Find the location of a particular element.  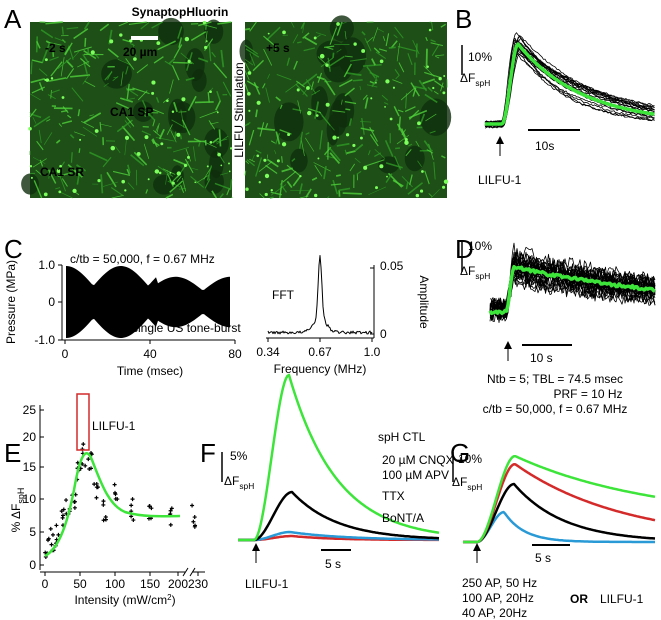

label: 5 s is located at coordinates (333, 564).